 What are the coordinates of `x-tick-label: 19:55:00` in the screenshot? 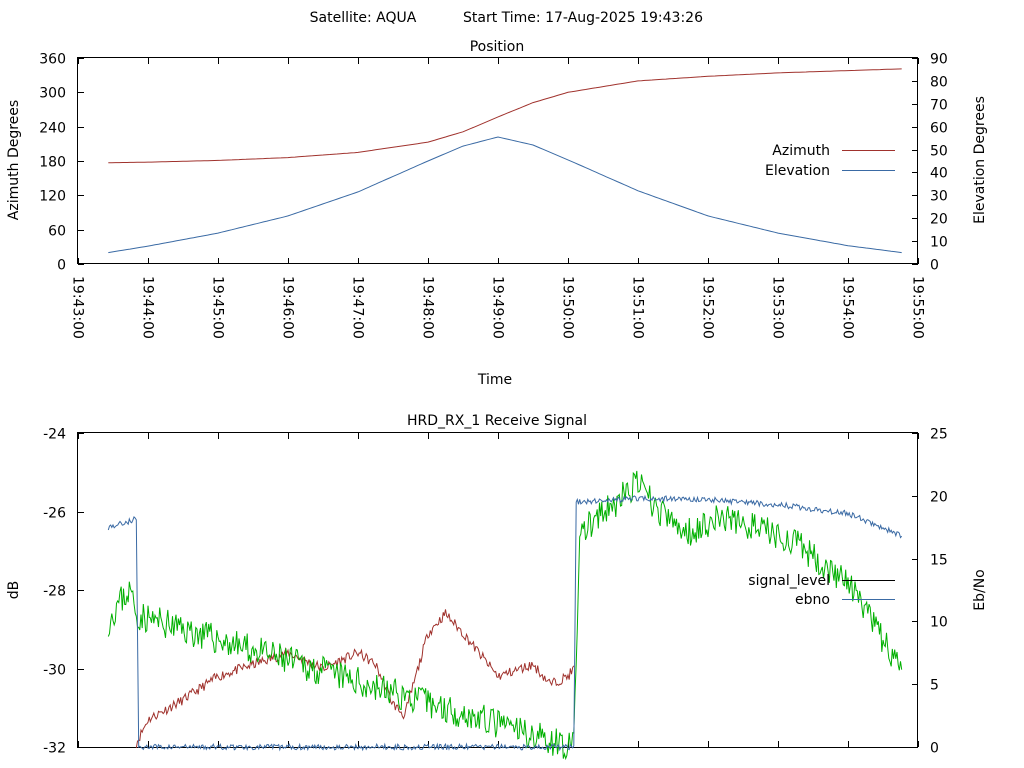 It's located at (918, 307).